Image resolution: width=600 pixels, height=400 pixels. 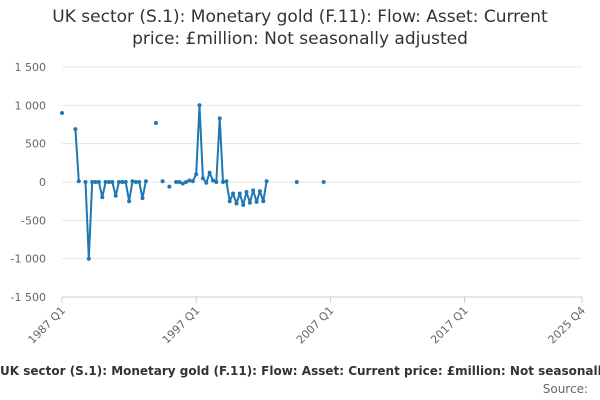 I want to click on x-tick-label: 1997 Q1, so click(x=181, y=325).